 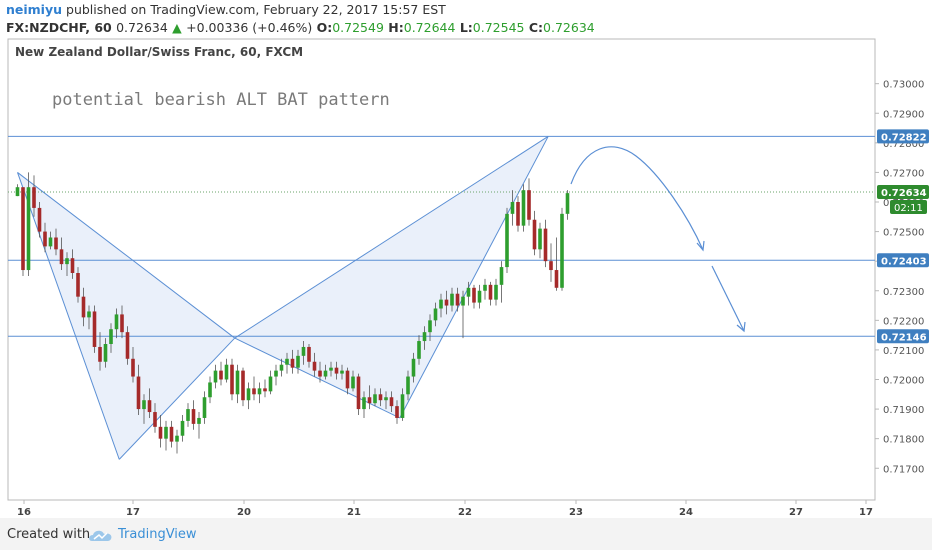 I want to click on y-tick-label: 0.71900, so click(x=903, y=410).